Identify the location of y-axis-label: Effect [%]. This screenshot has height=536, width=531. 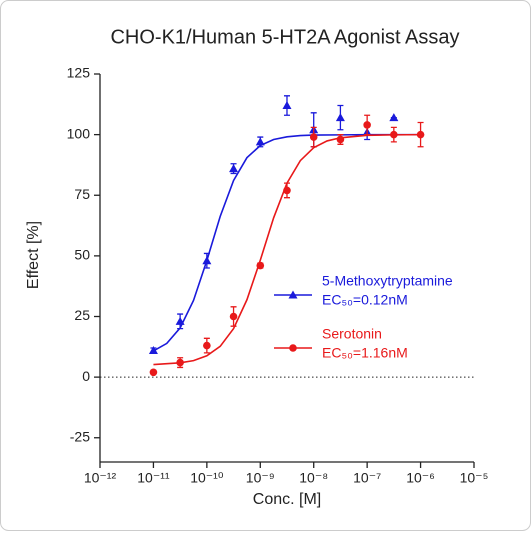
(33, 255).